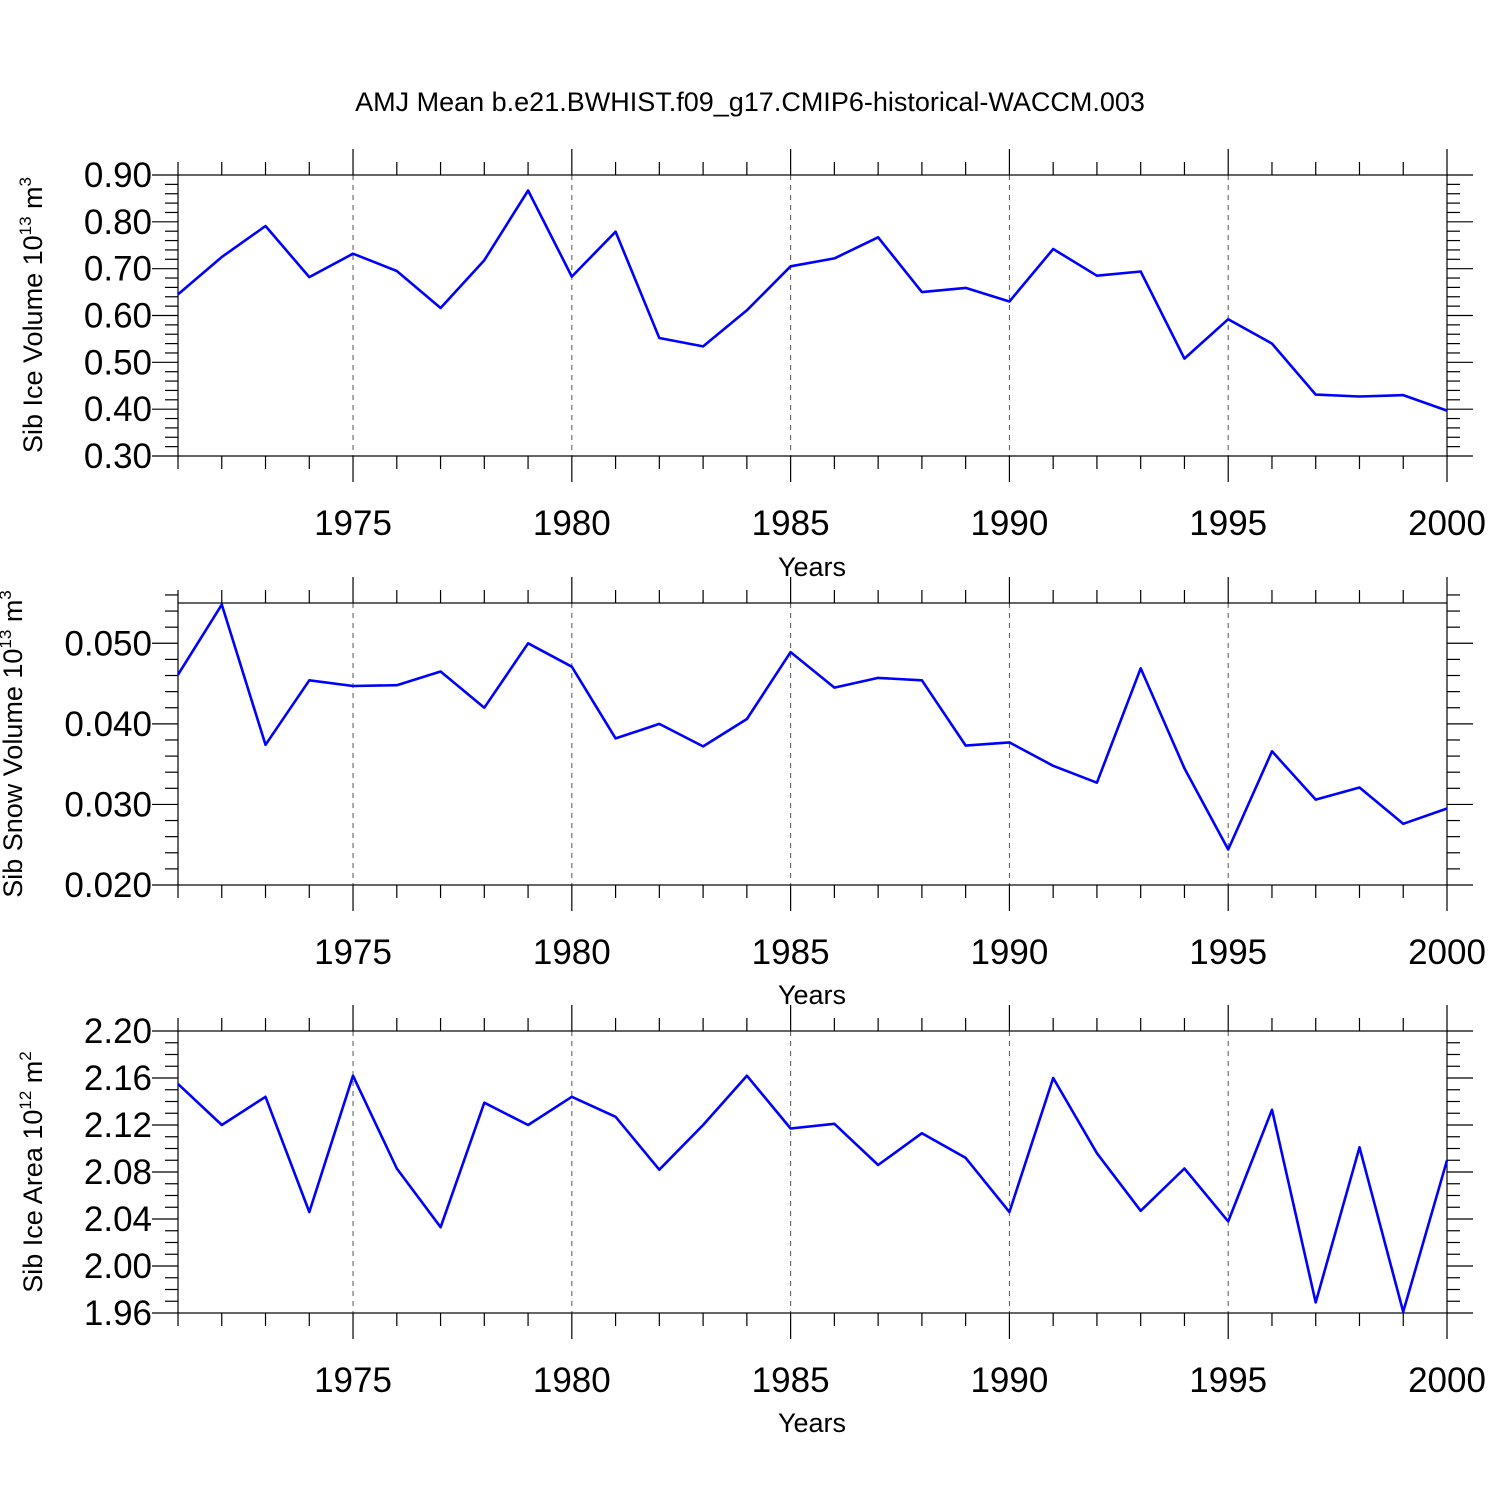  What do you see at coordinates (118, 362) in the screenshot?
I see `y-tick-label: 0.50` at bounding box center [118, 362].